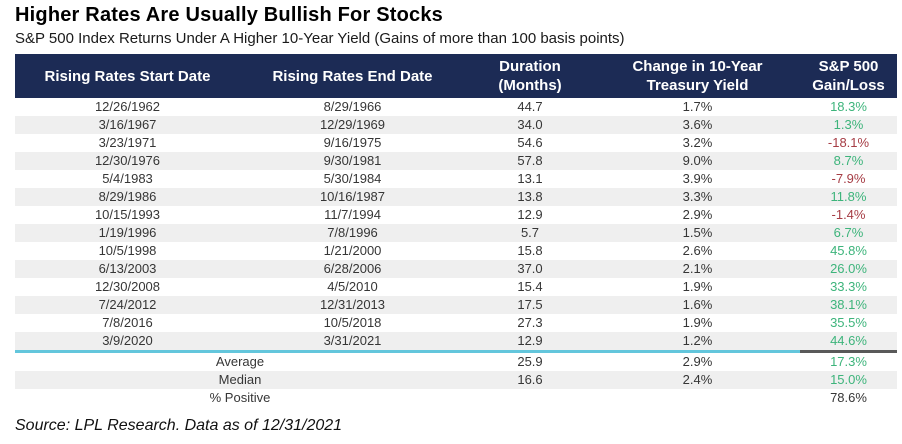 This screenshot has width=902, height=444. I want to click on start-date-cell: 1/19/1996, so click(127, 233).